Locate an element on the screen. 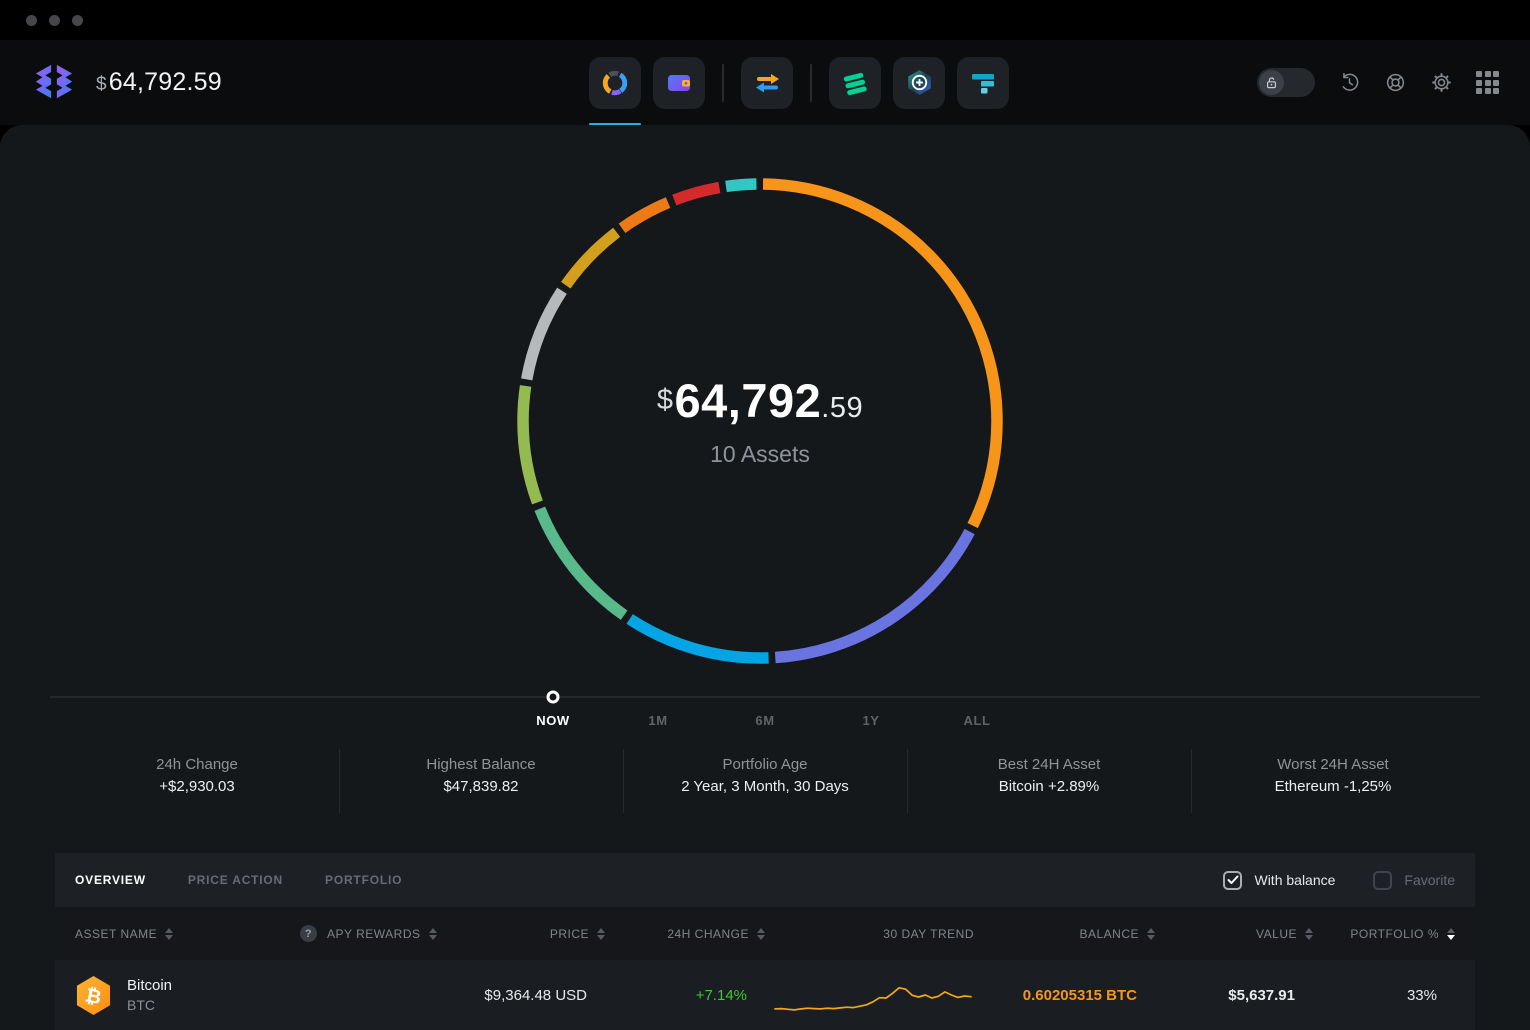  value-cell: $5,637.91 is located at coordinates (1261, 995).